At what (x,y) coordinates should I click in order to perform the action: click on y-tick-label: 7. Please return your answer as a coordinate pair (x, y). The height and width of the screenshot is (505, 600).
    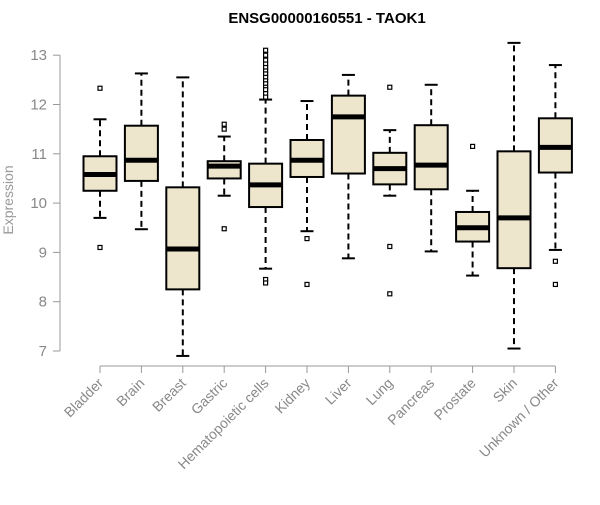
    Looking at the image, I should click on (43, 351).